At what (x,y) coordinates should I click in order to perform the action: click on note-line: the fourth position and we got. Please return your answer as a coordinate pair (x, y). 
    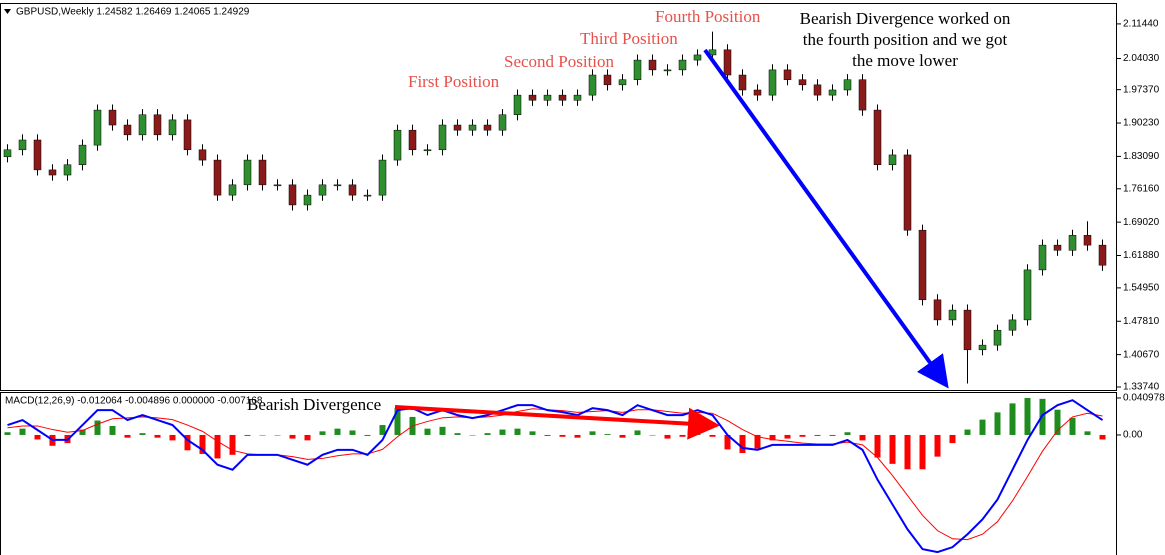
    Looking at the image, I should click on (905, 39).